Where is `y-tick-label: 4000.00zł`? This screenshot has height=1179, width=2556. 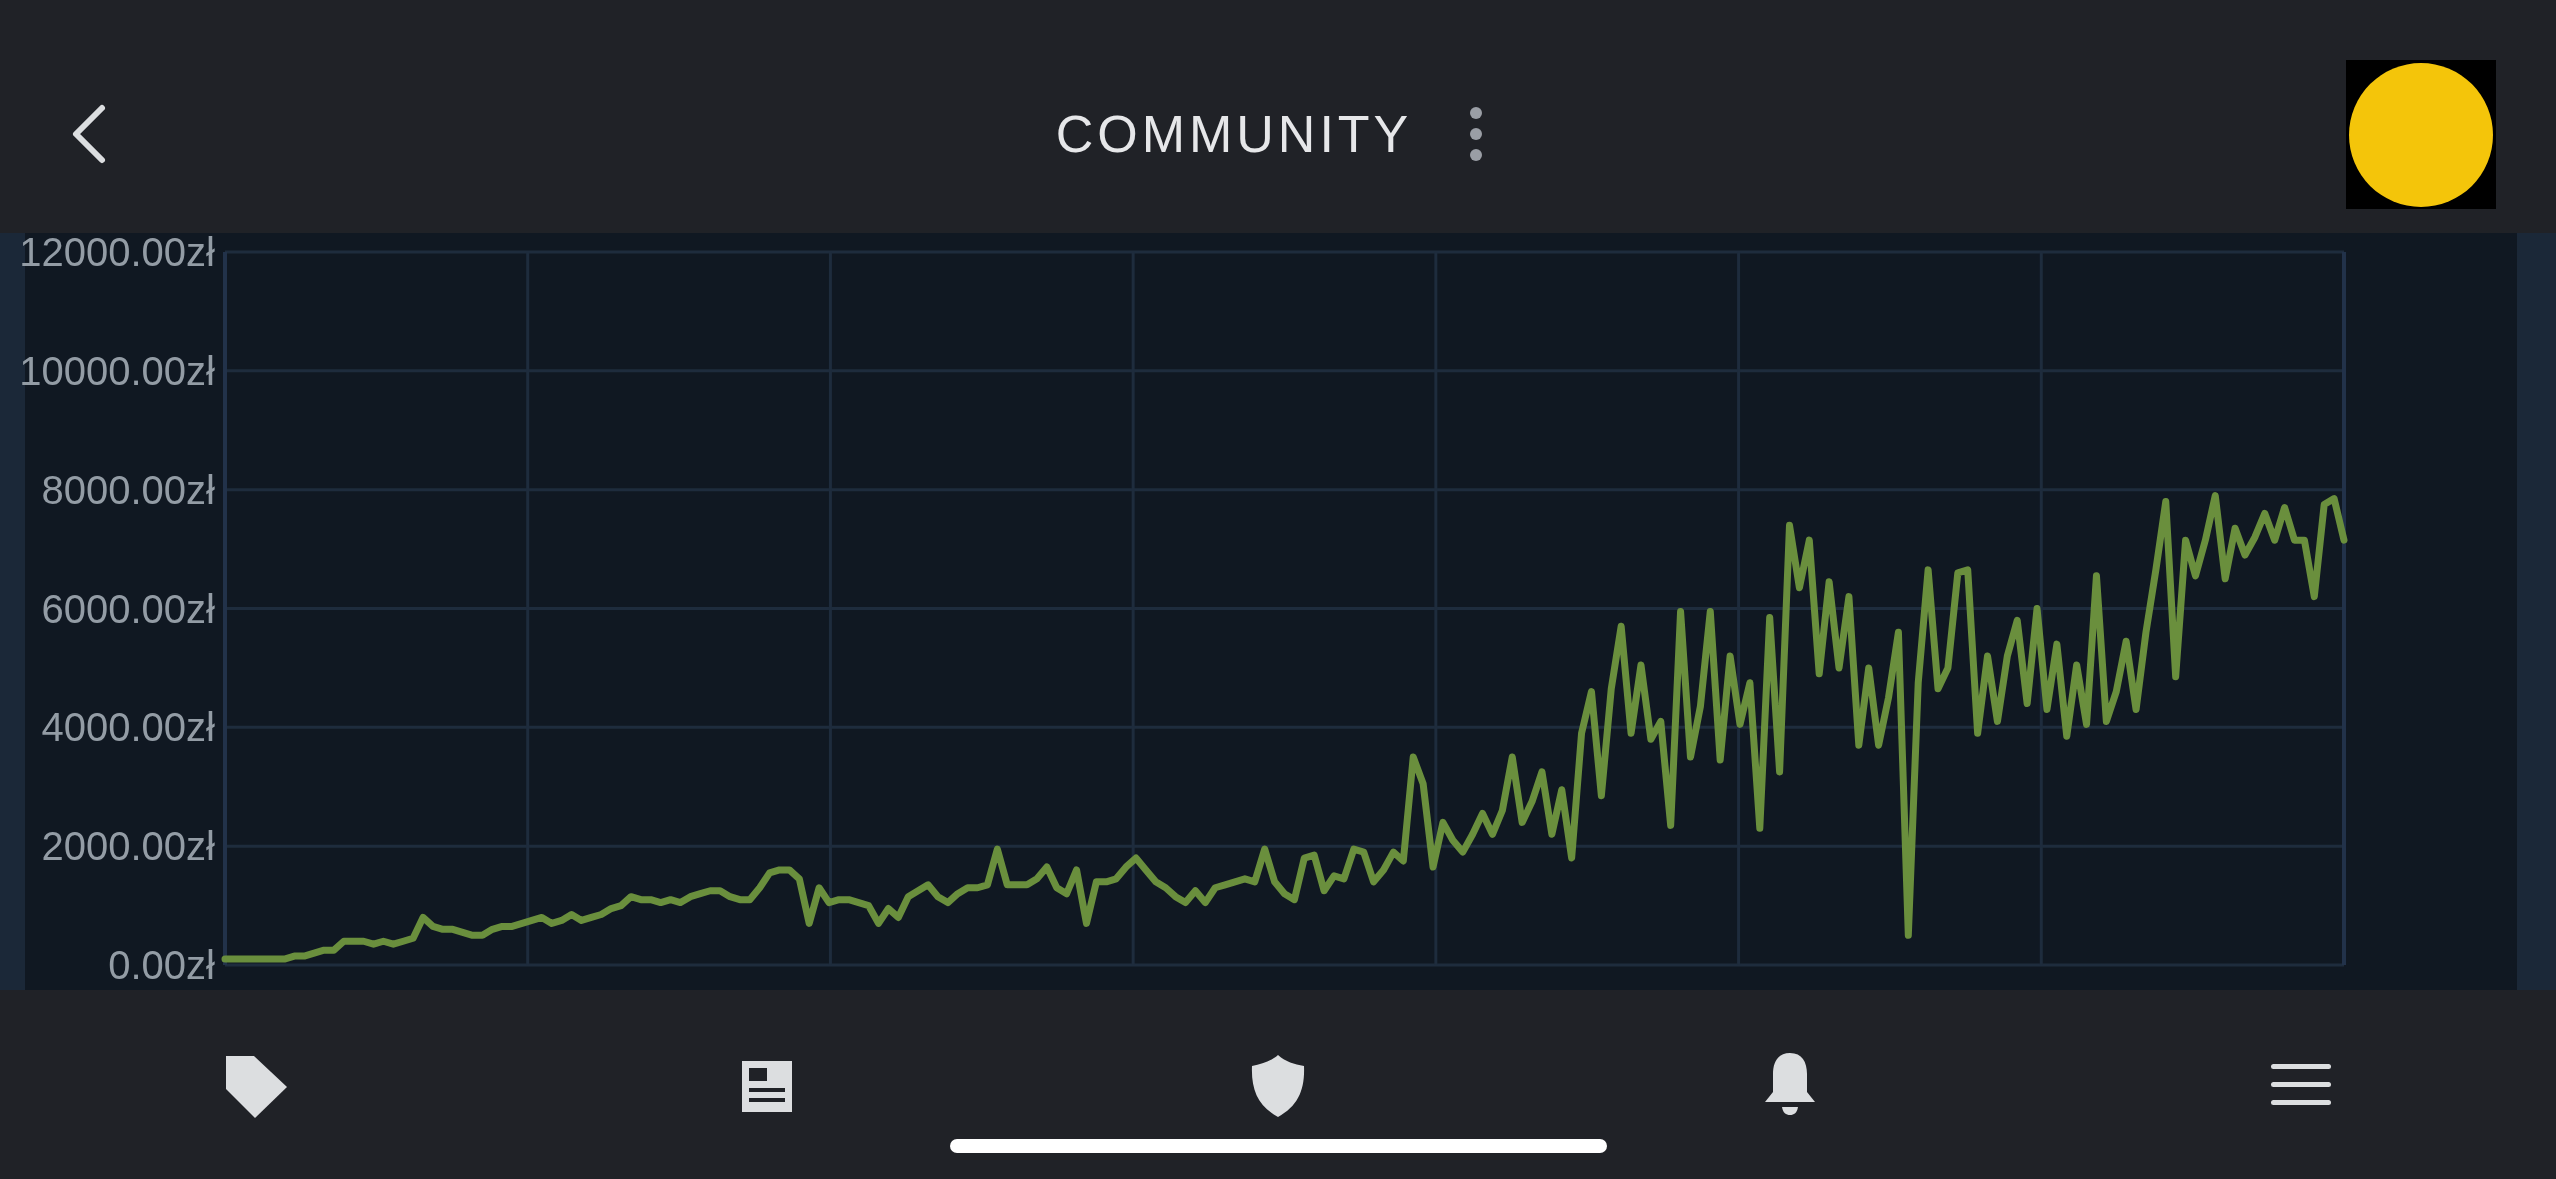 y-tick-label: 4000.00zł is located at coordinates (128, 727).